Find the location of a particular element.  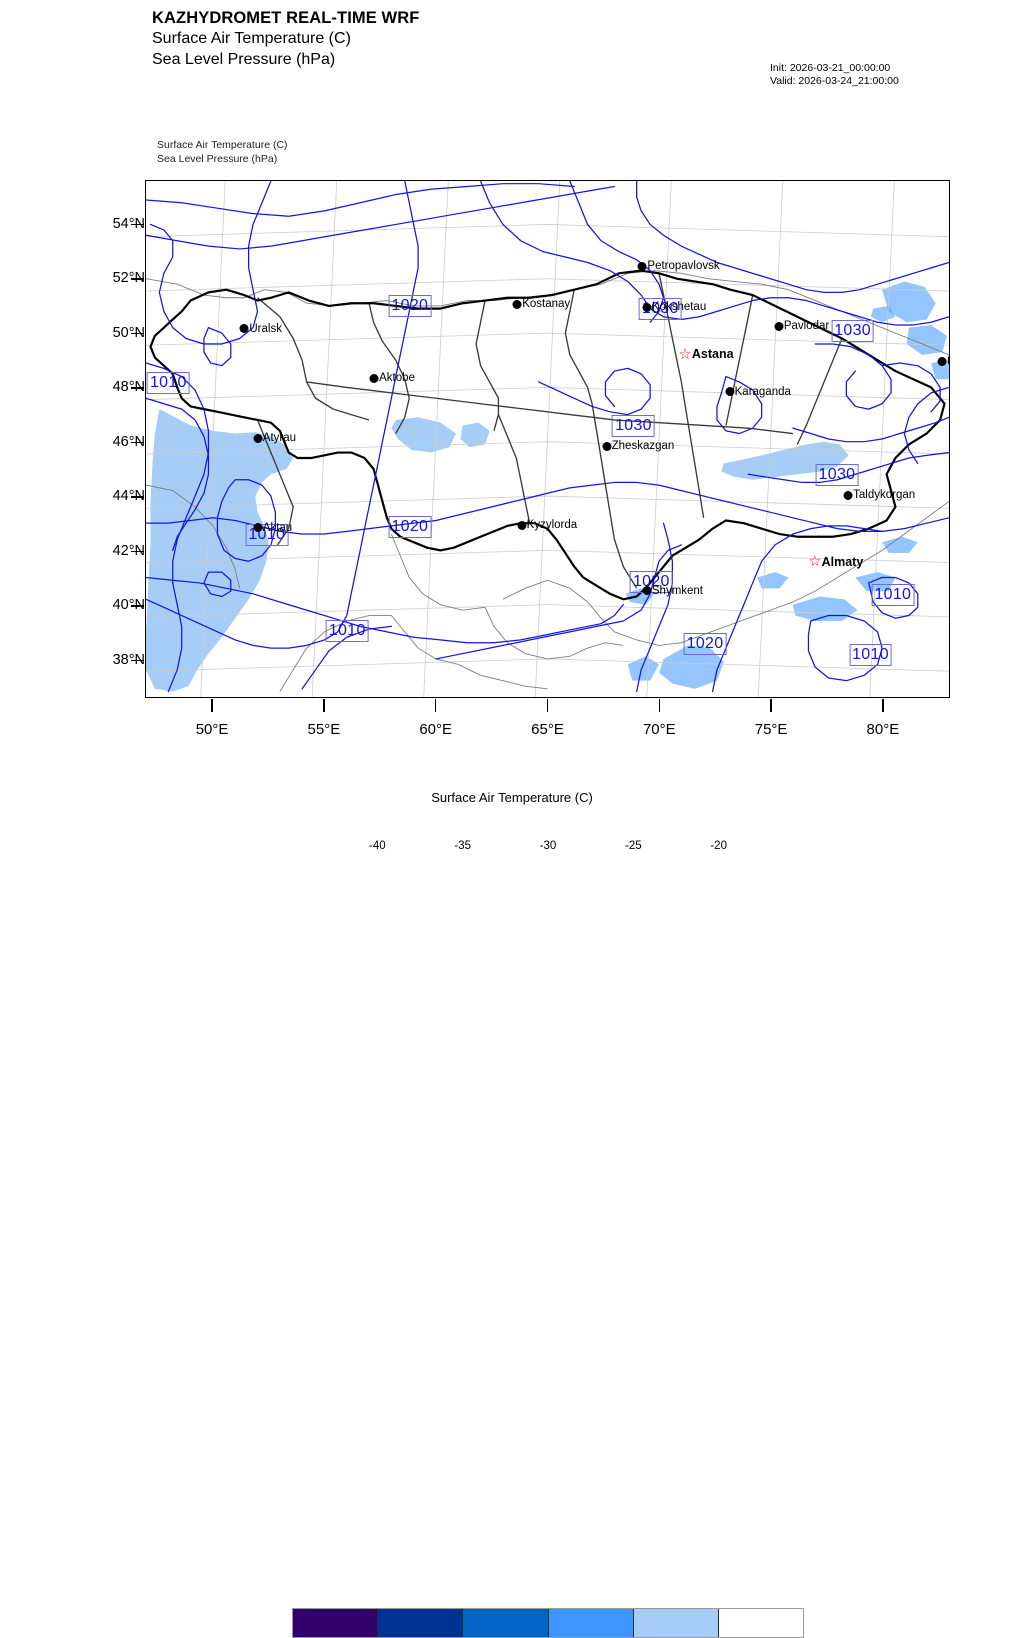

lon-tick-label: 75°E is located at coordinates (771, 729).